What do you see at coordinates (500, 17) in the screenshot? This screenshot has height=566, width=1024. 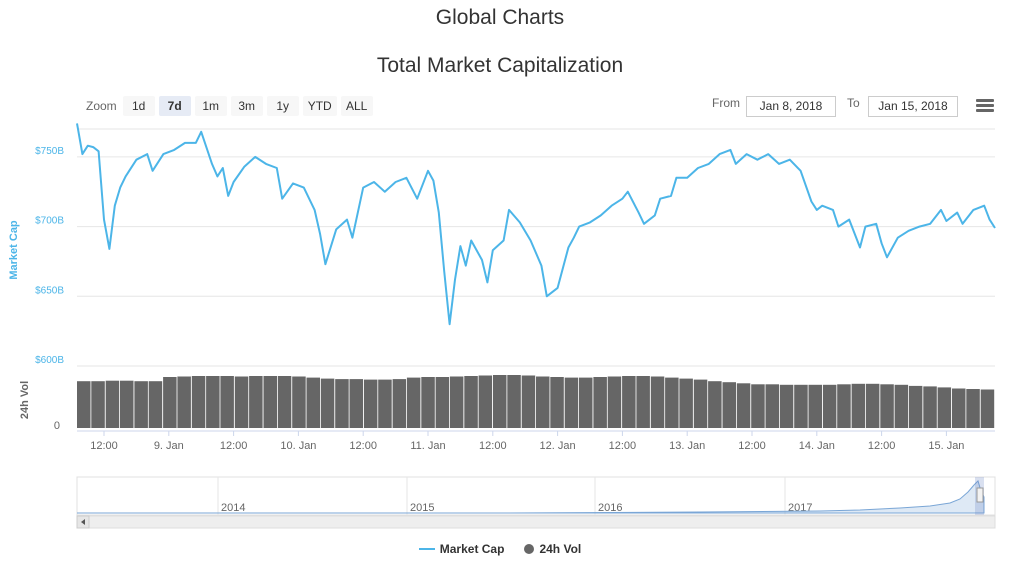 I see `page-title: Global Charts` at bounding box center [500, 17].